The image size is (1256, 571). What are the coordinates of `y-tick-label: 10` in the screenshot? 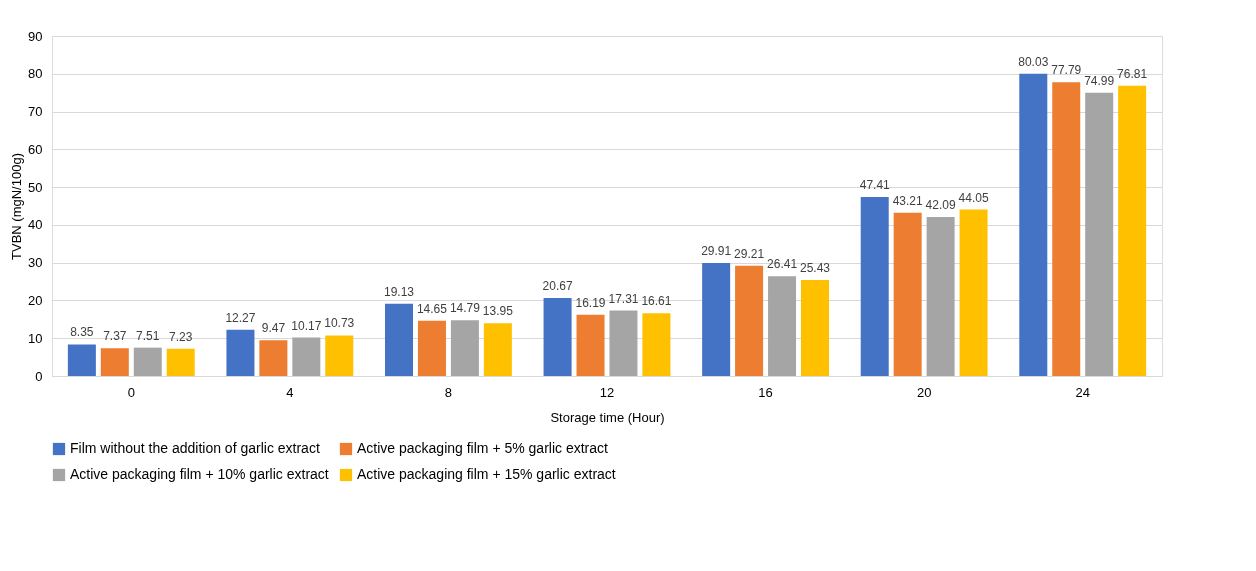 It's located at (35, 338).